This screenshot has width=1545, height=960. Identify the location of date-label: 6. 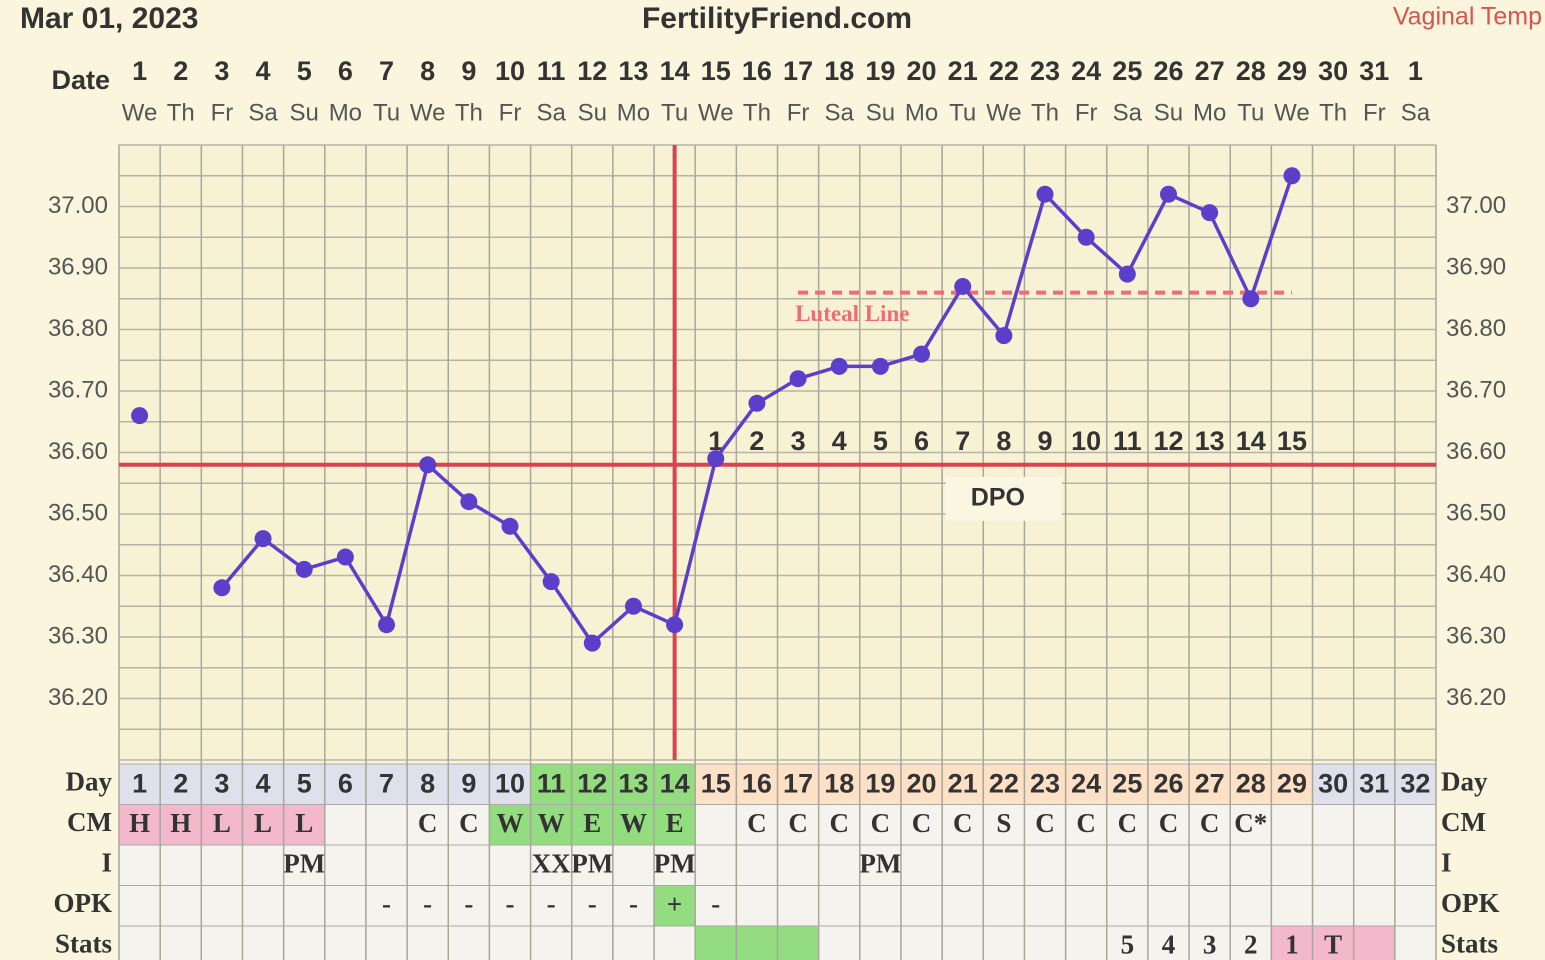
(345, 71).